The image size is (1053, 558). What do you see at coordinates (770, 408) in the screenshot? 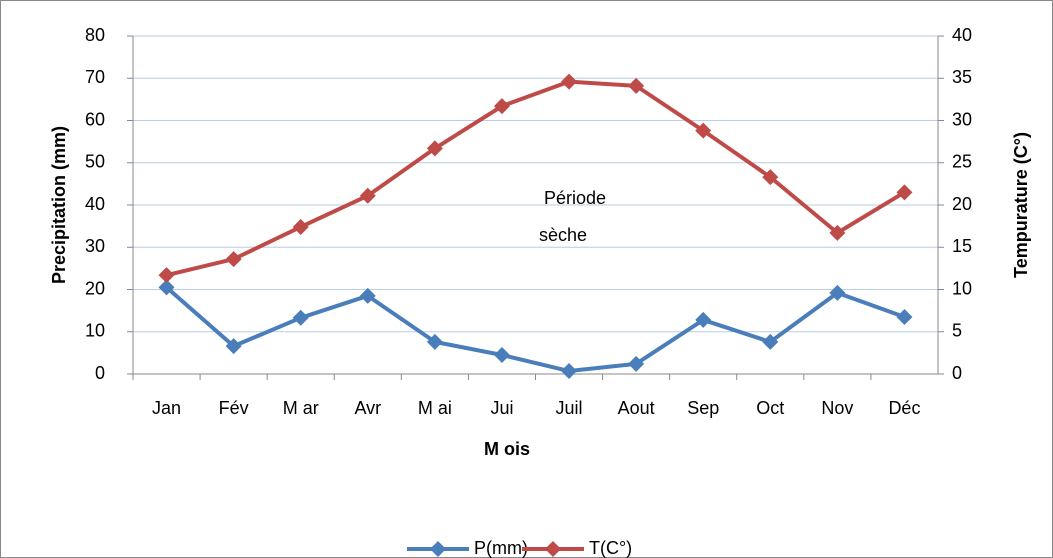
I see `x-tick-label: Oct` at bounding box center [770, 408].